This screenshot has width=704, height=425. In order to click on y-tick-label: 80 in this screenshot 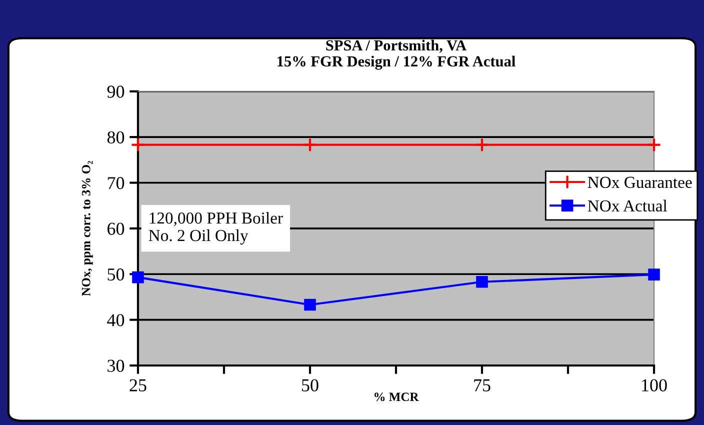, I will do `click(115, 137)`.